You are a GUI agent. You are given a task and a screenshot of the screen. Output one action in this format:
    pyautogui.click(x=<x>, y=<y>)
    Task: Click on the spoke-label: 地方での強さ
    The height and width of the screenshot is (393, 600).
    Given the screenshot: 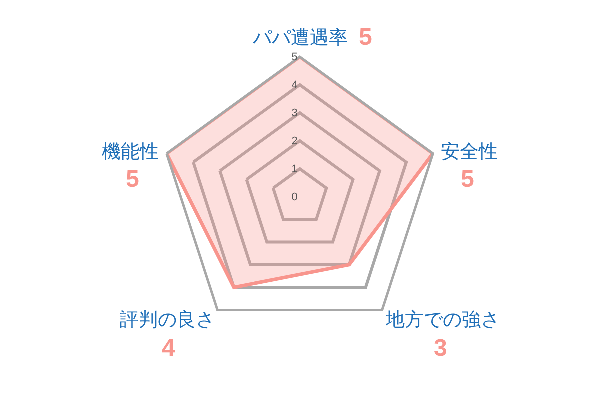 What is the action you would take?
    pyautogui.click(x=442, y=320)
    